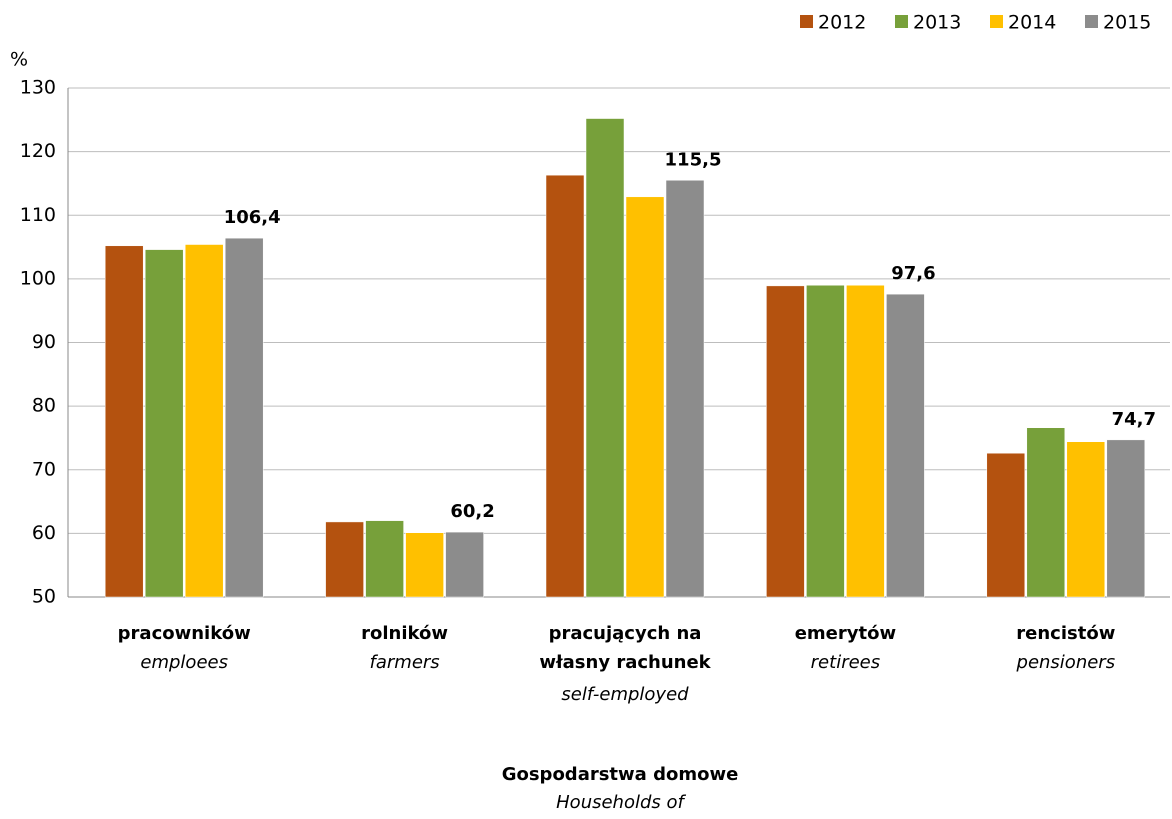 The image size is (1172, 819). I want to click on x-axis-title: Gospodarstwa domowe, so click(620, 774).